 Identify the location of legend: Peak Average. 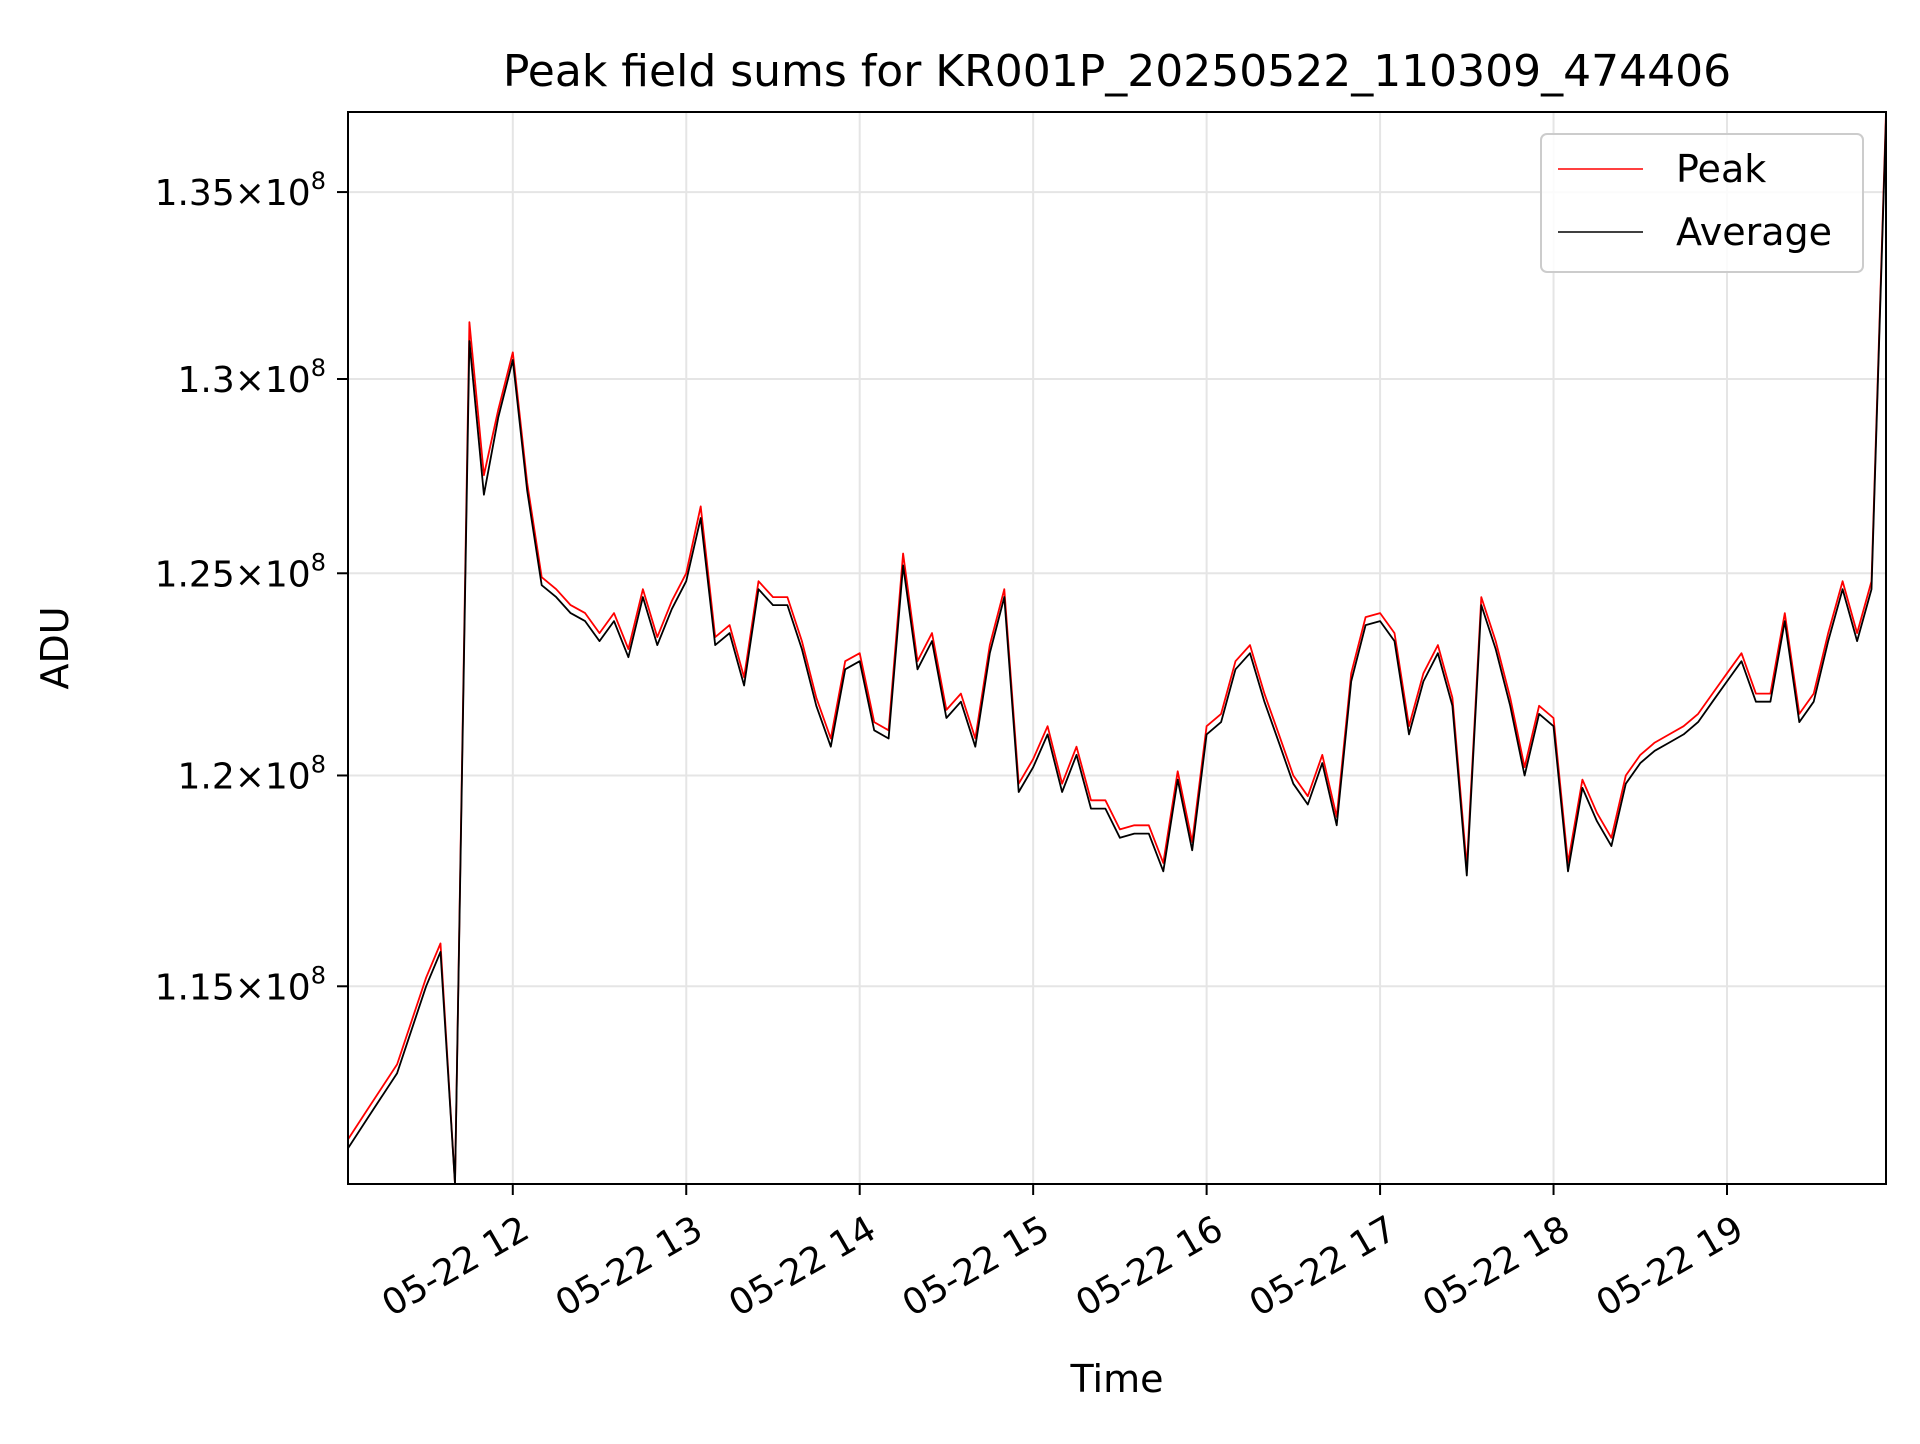
(1702, 203).